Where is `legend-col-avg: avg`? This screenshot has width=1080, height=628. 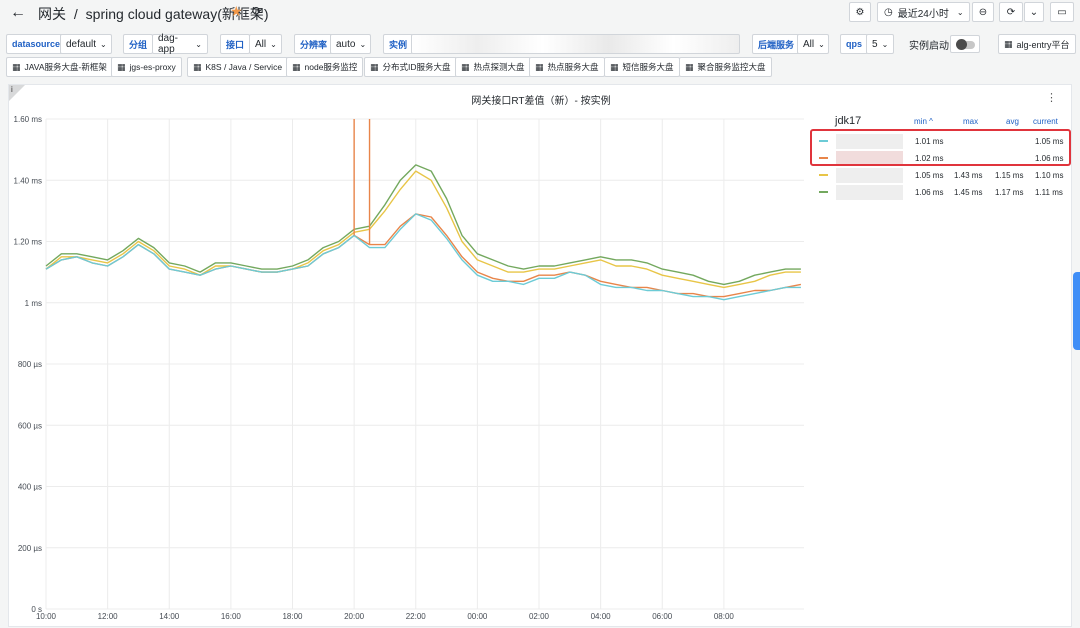
legend-col-avg: avg is located at coordinates (1012, 121).